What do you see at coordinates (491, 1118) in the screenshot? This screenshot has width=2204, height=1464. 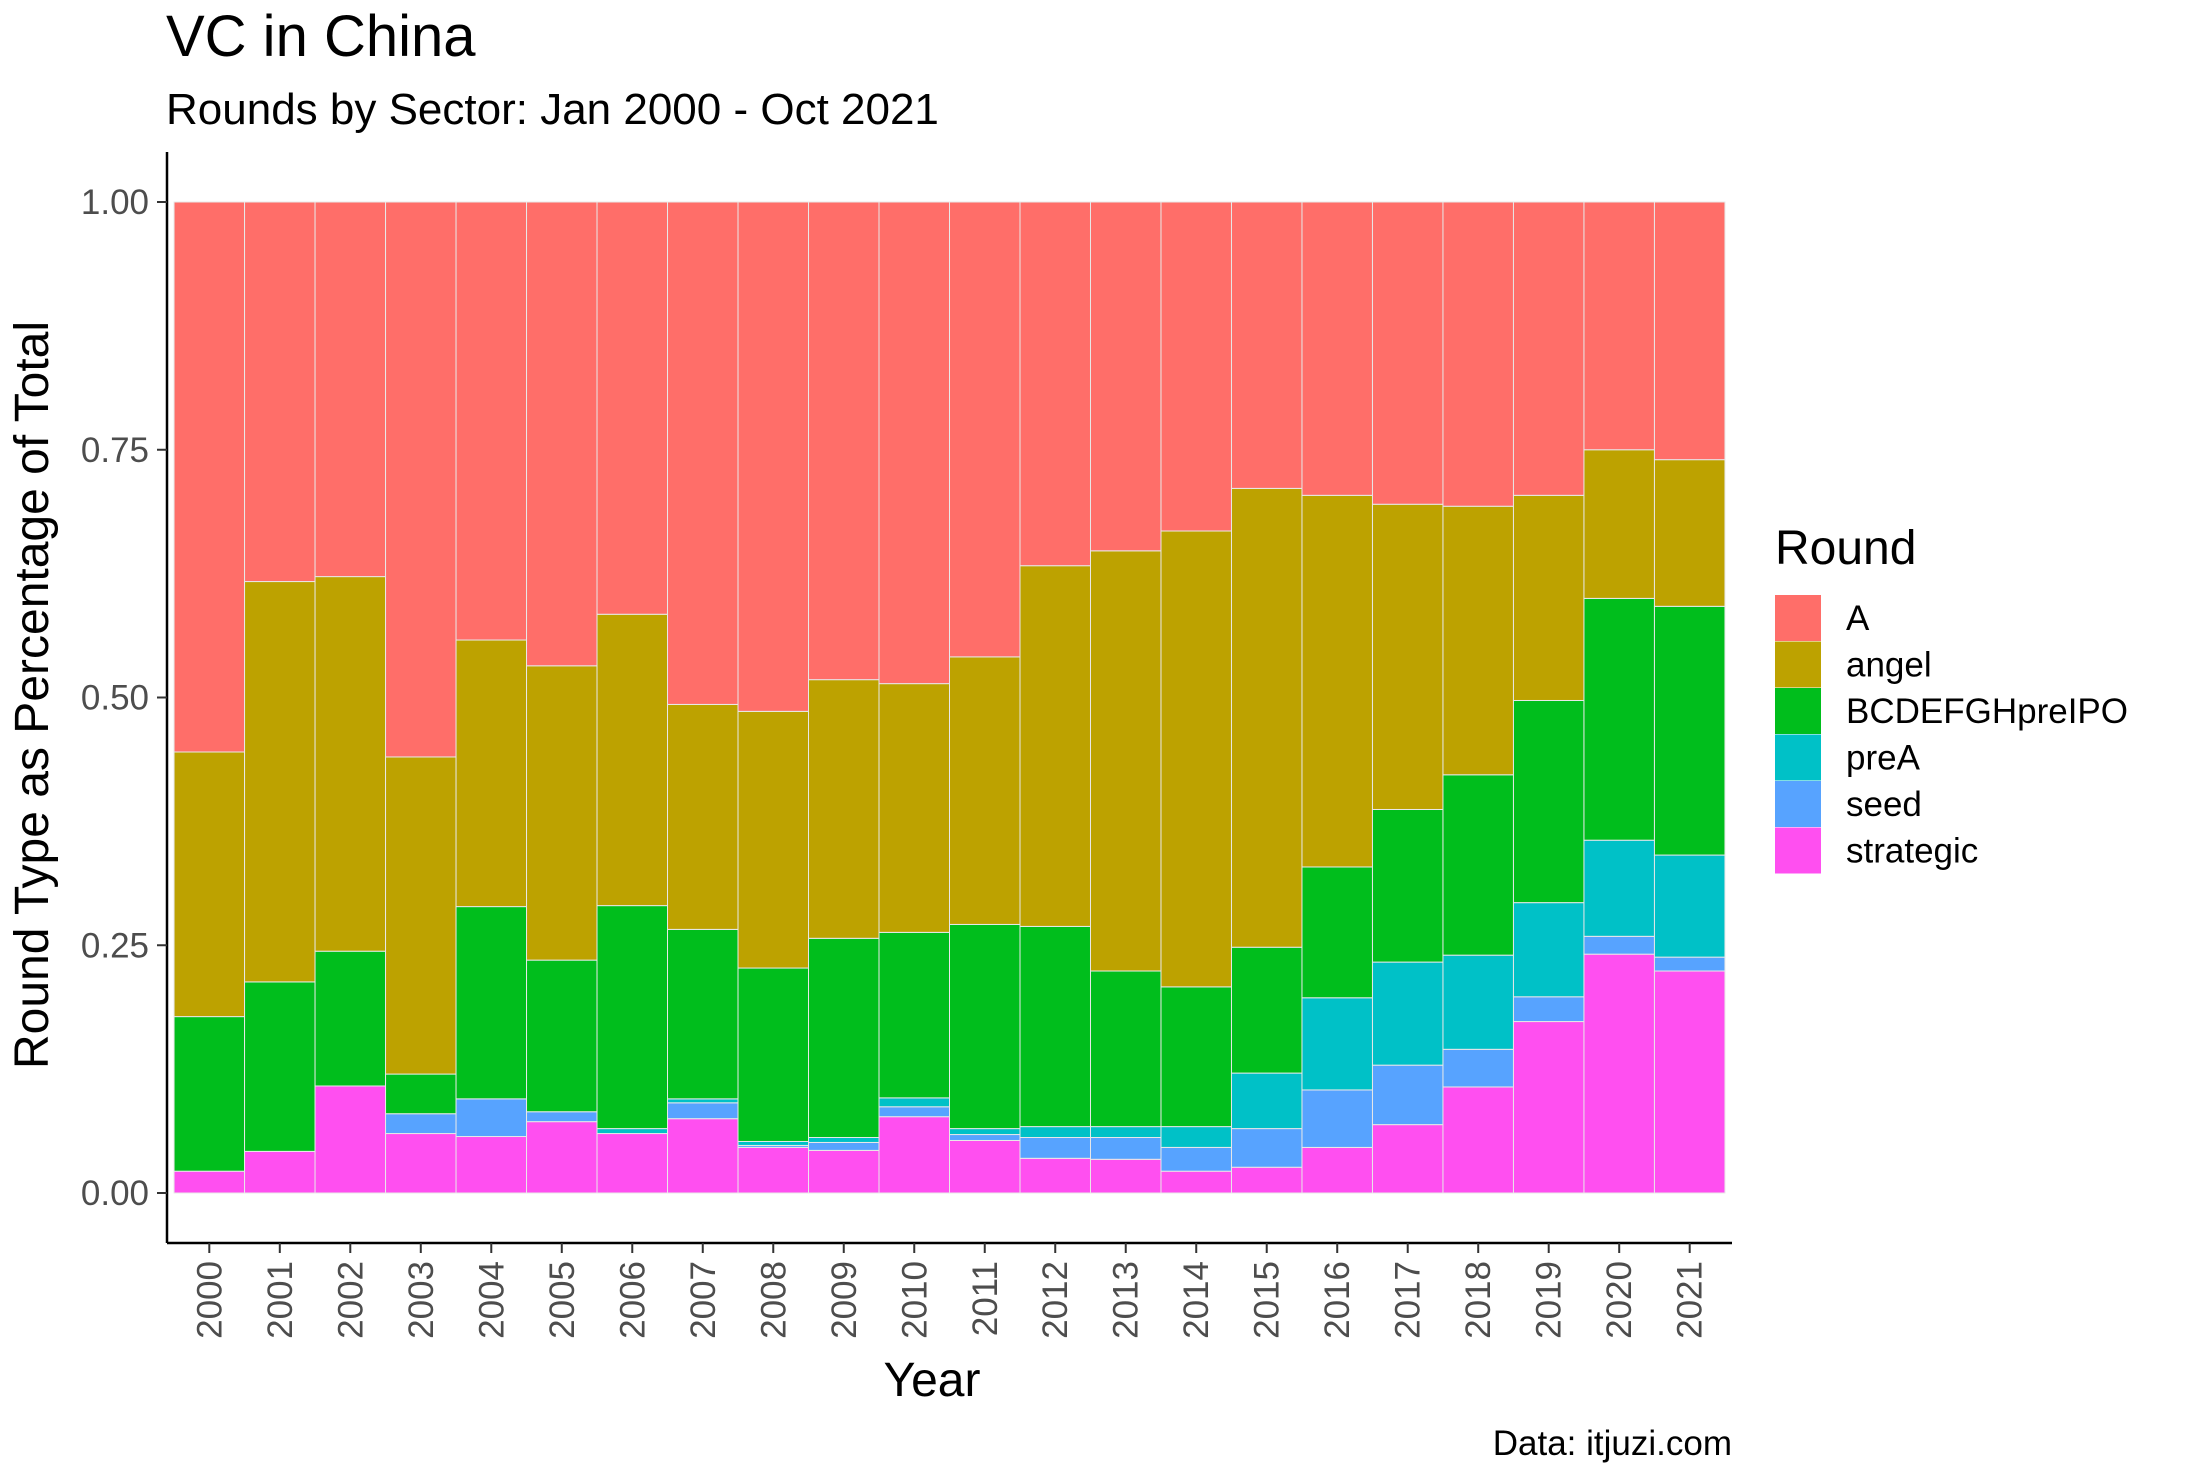 I see `bar-segment-2004-seed` at bounding box center [491, 1118].